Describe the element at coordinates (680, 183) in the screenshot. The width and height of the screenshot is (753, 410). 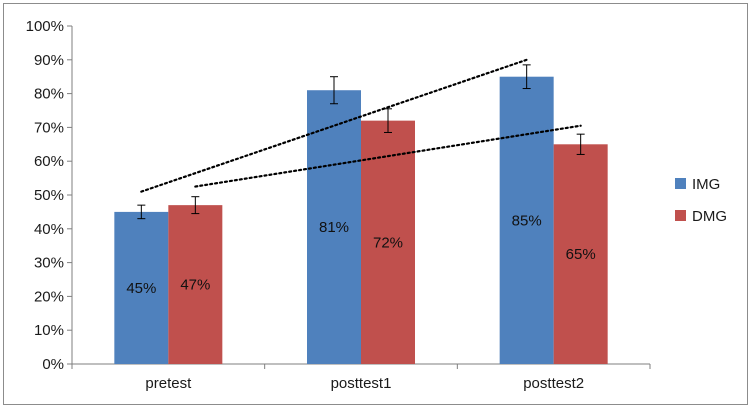
I see `legend-swatch-img` at that location.